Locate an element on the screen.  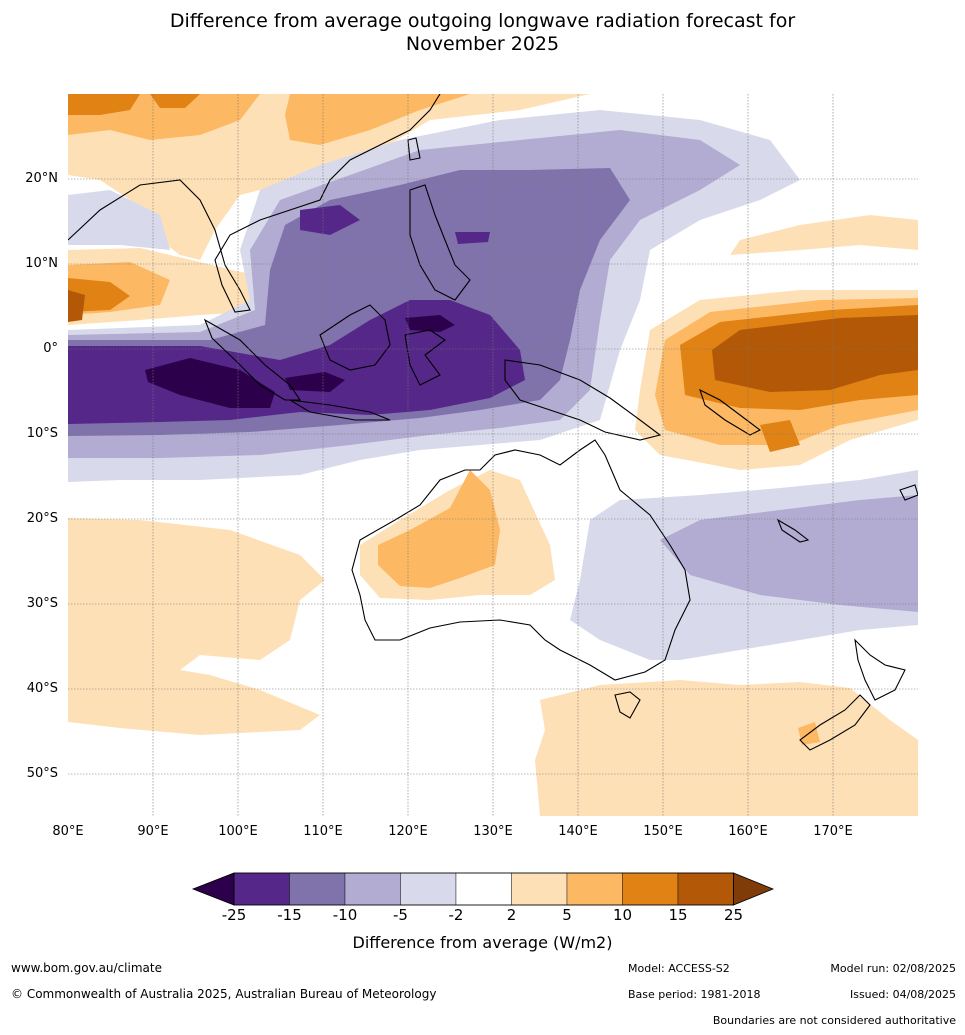
coastline-new-zealand-south is located at coordinates (835, 722).